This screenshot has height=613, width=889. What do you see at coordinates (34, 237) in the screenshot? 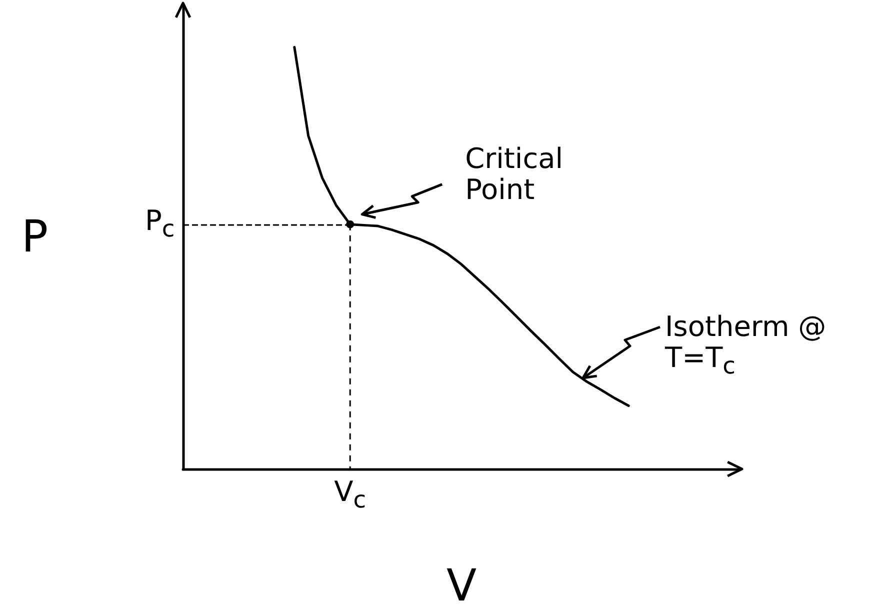
I see `y-axis-title: P` at bounding box center [34, 237].